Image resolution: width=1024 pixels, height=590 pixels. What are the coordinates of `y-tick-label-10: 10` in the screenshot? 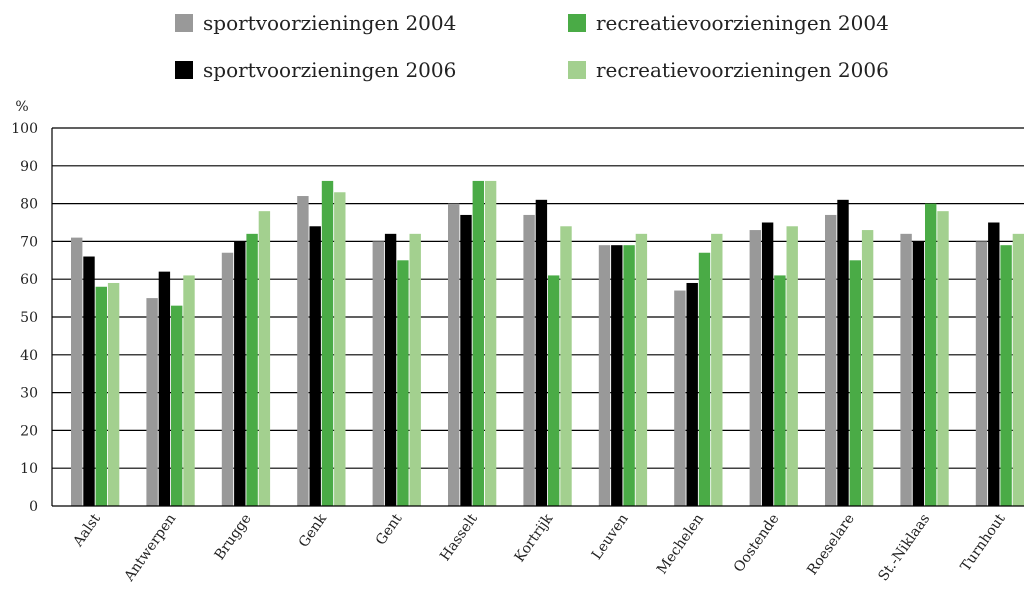 It's located at (29, 469).